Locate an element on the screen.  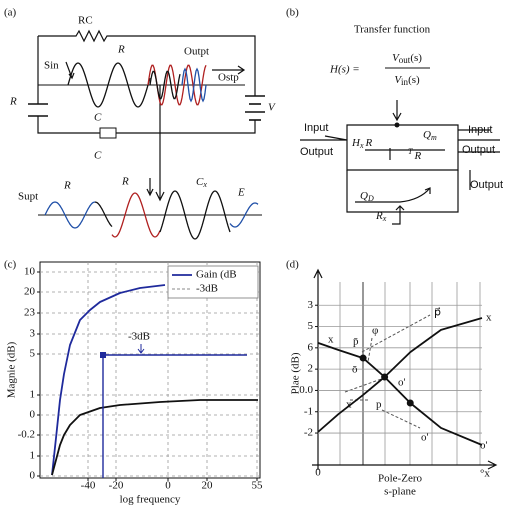
x-axis-label: log frequency is located at coordinates (150, 500).